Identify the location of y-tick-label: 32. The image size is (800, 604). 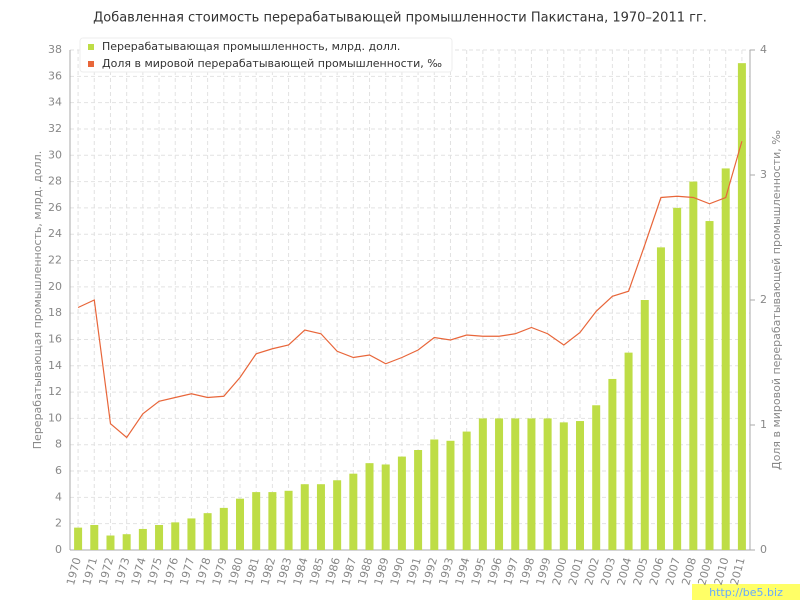
(55, 128).